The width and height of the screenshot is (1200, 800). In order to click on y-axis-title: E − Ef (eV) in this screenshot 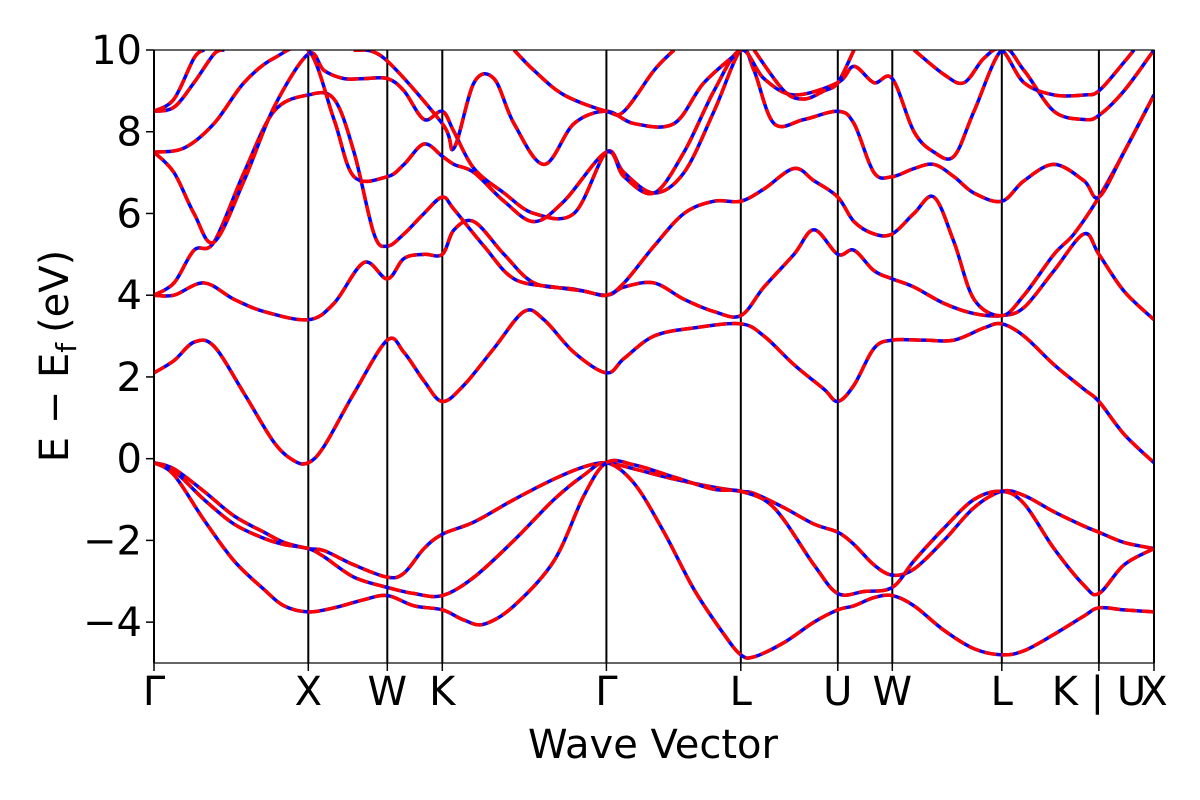, I will do `click(57, 356)`.